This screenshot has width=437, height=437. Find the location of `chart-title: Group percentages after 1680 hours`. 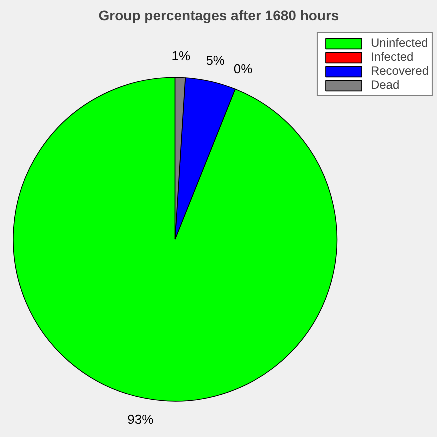

chart-title: Group percentages after 1680 hours is located at coordinates (219, 16).